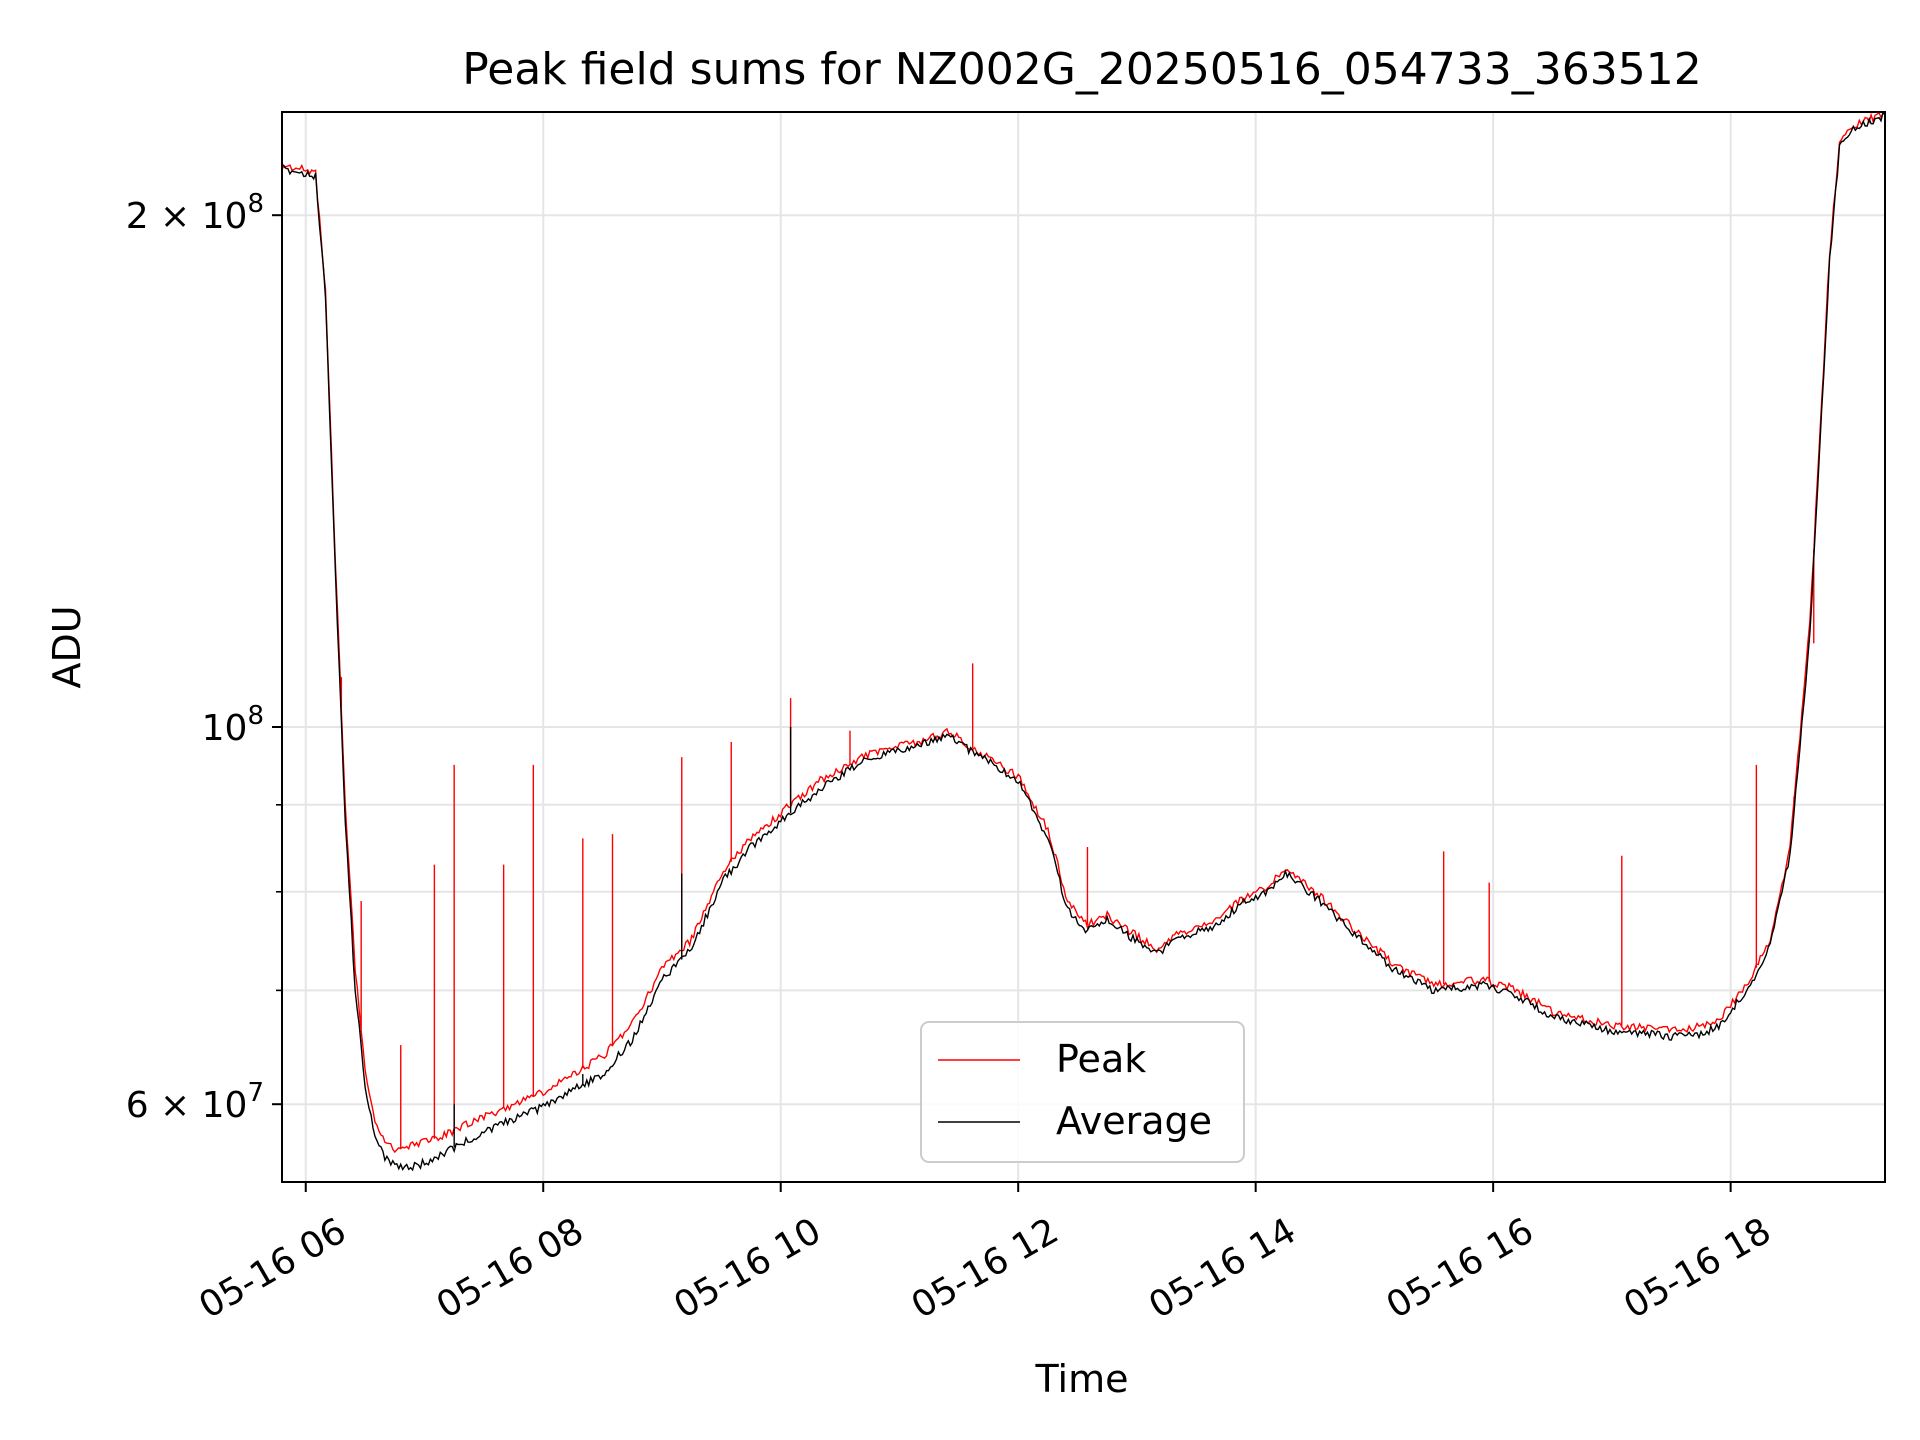 The width and height of the screenshot is (1920, 1440). Describe the element at coordinates (195, 213) in the screenshot. I see `y-tick-label-2: 2 × 108` at that location.